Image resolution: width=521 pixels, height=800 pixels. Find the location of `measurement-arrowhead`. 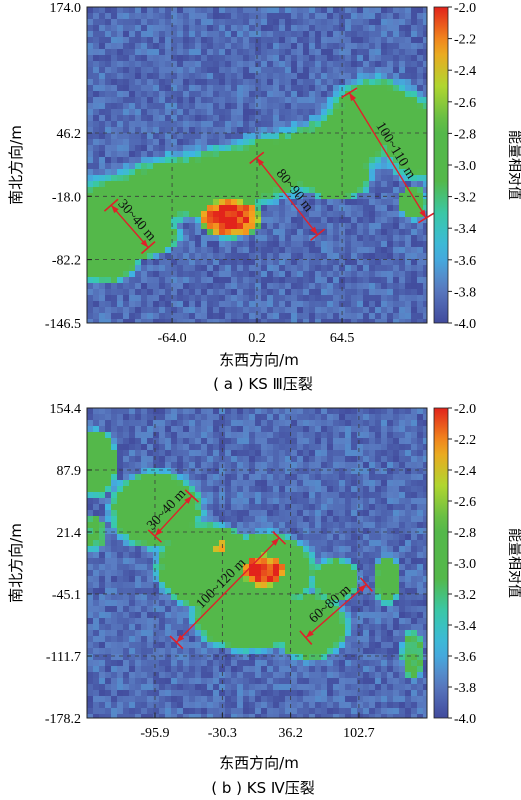

measurement-arrowhead is located at coordinates (260, 161).